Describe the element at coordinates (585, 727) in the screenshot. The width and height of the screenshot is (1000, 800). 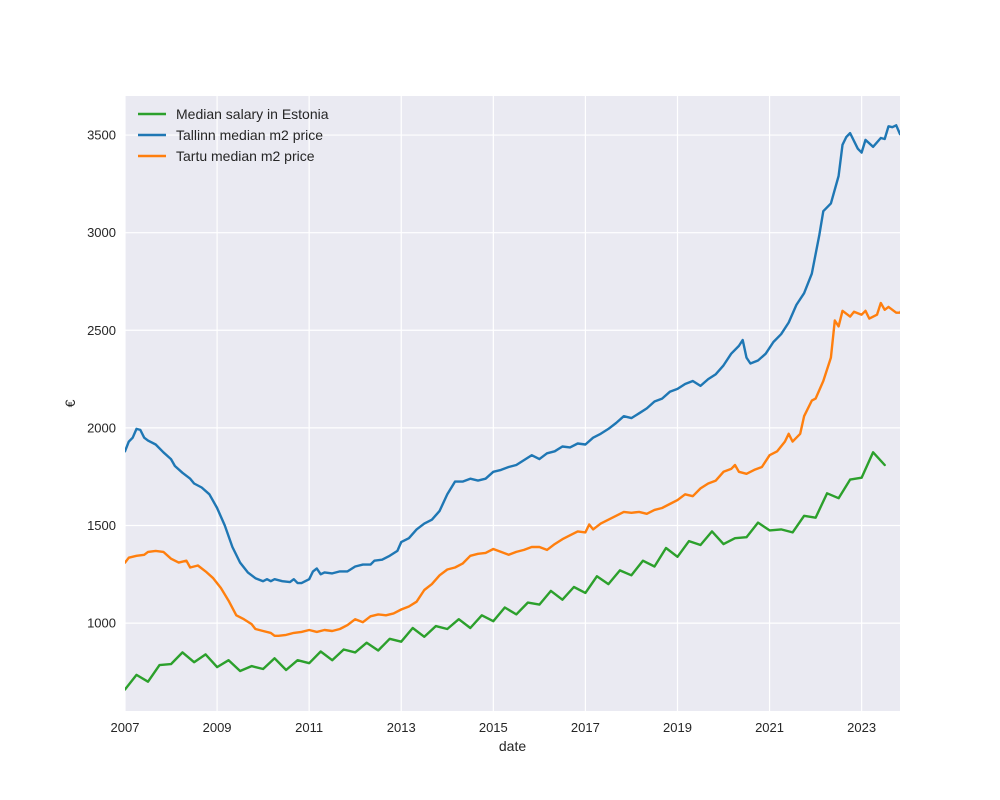
I see `x-tick-label: 2017` at that location.